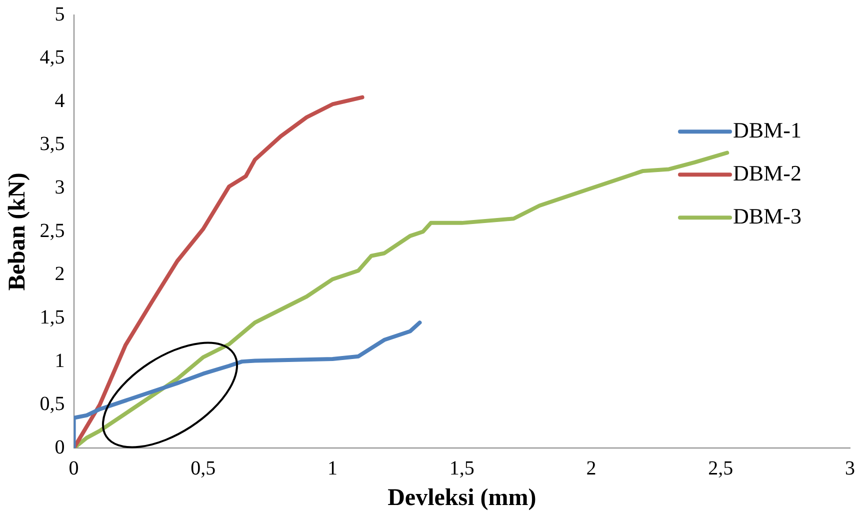  What do you see at coordinates (721, 468) in the screenshot?
I see `x-tick-label: 2,5` at bounding box center [721, 468].